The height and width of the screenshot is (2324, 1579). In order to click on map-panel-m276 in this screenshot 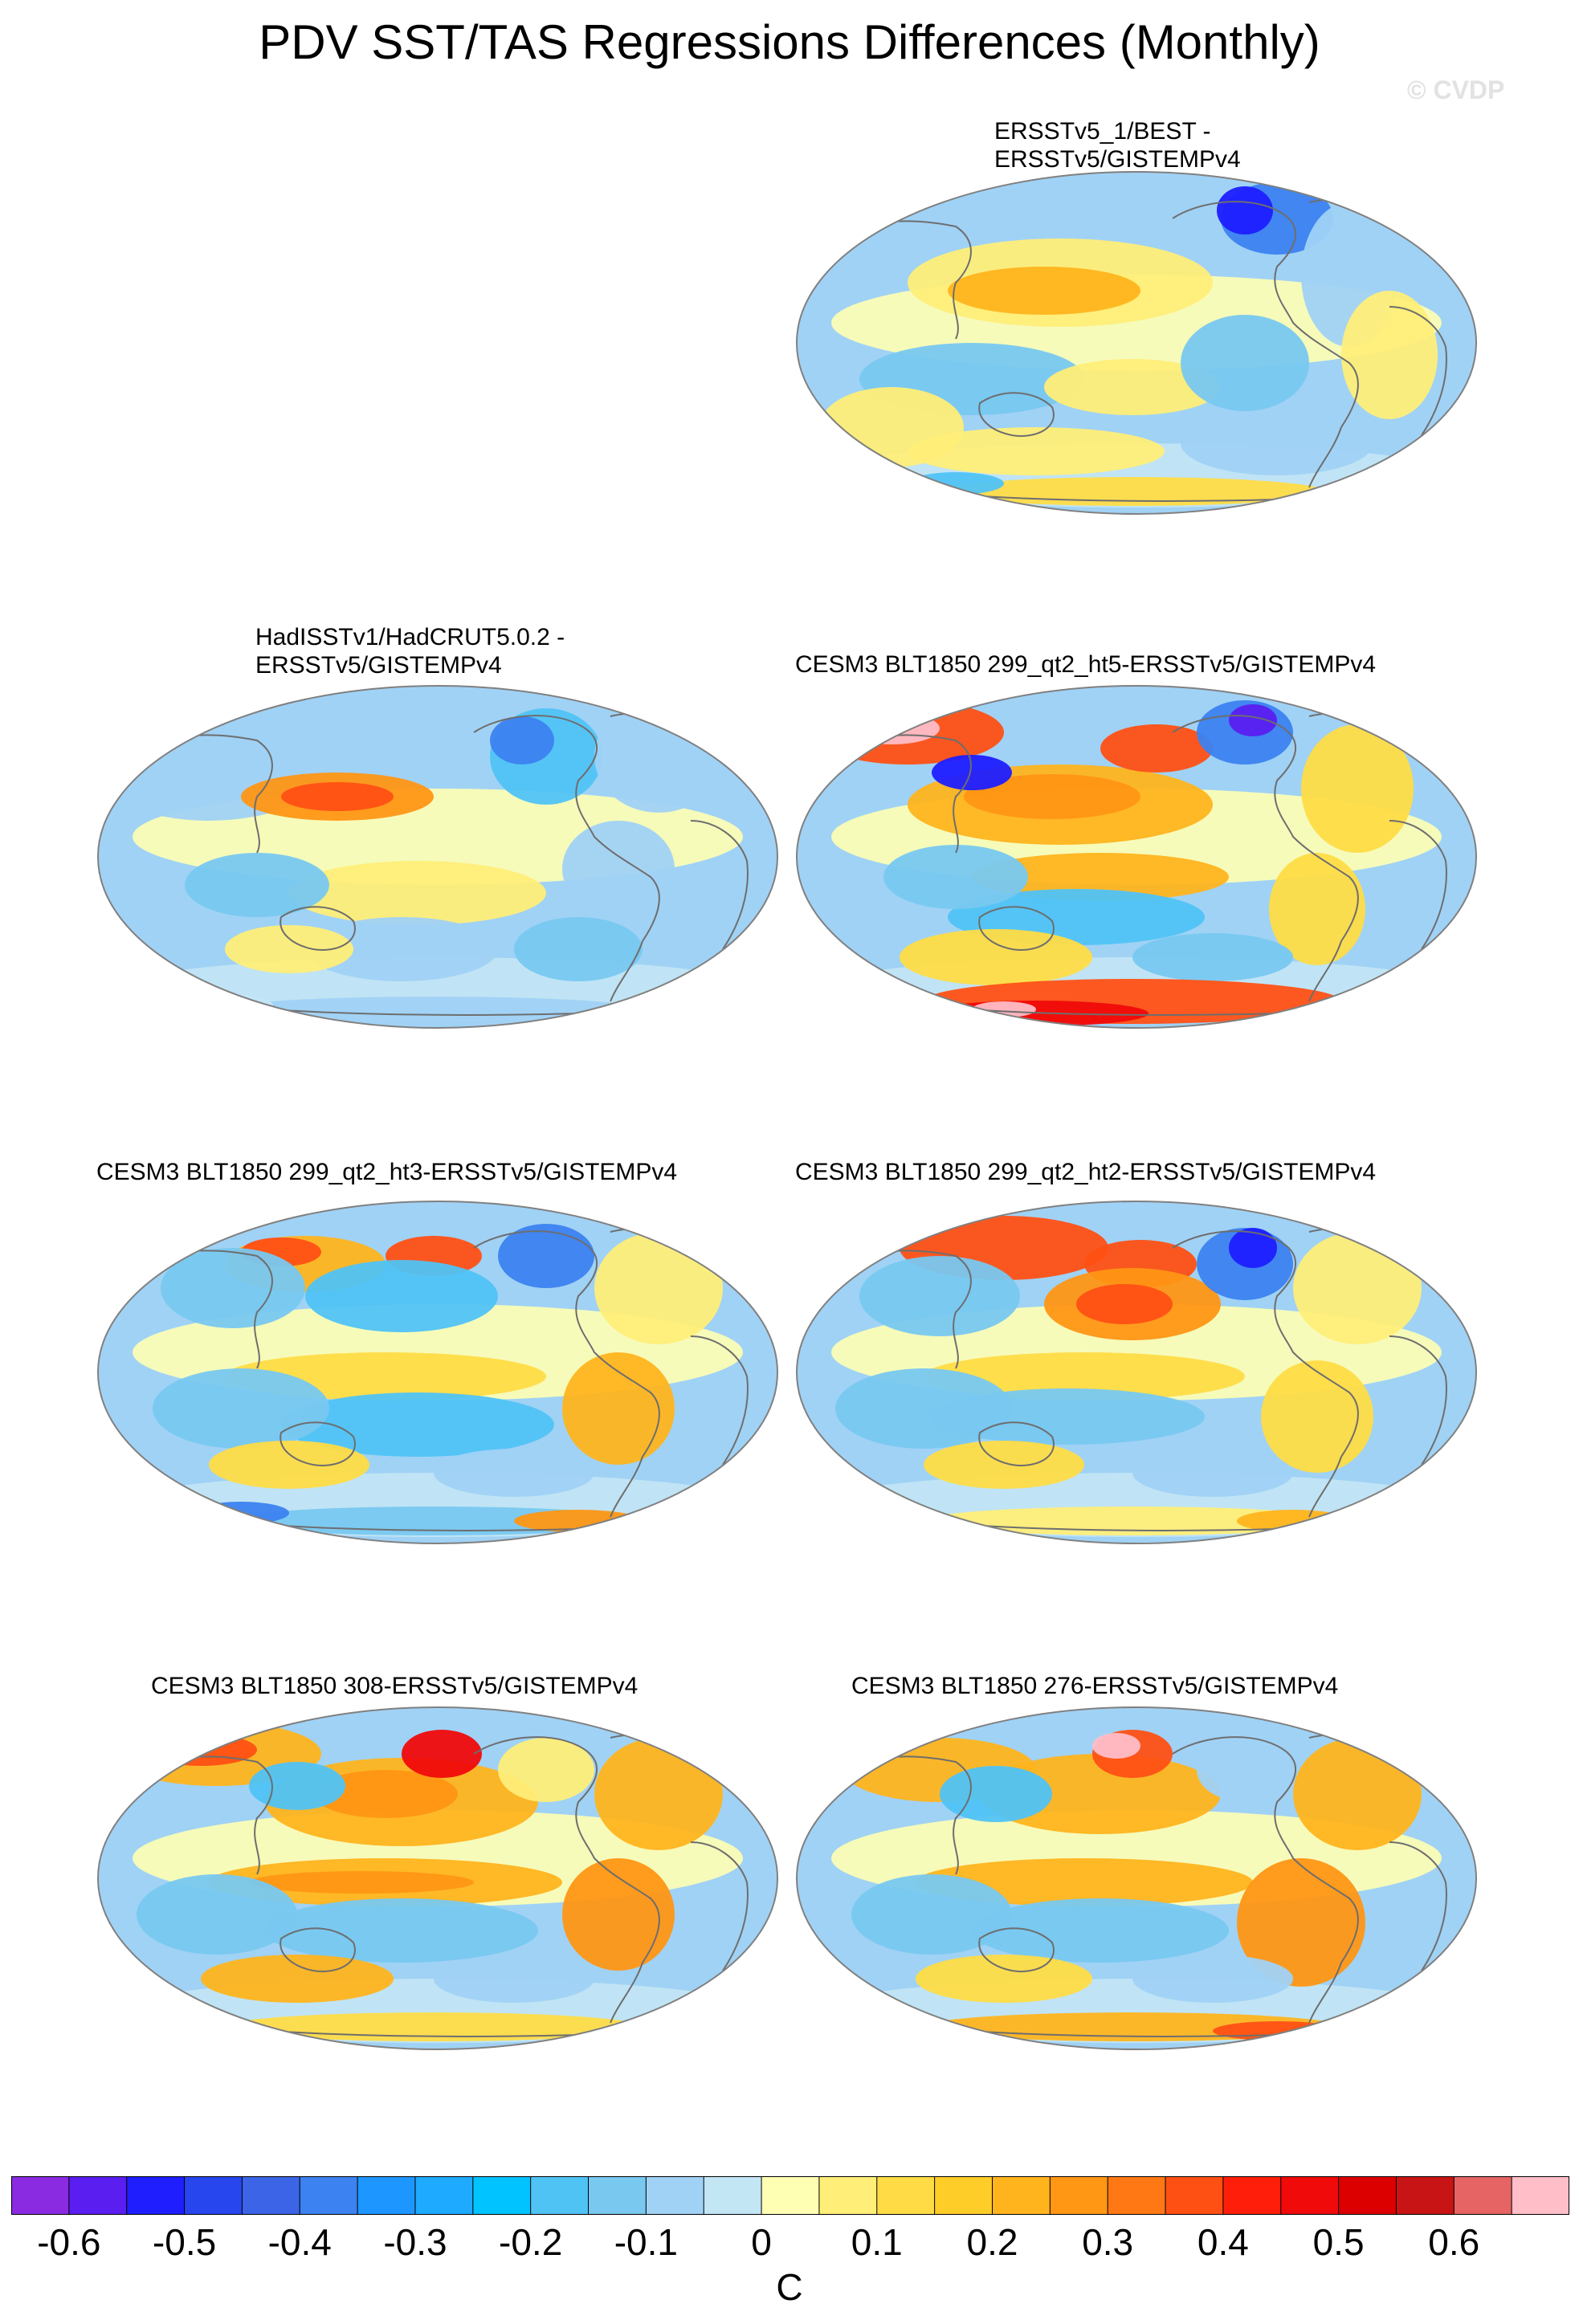, I will do `click(1136, 1878)`.